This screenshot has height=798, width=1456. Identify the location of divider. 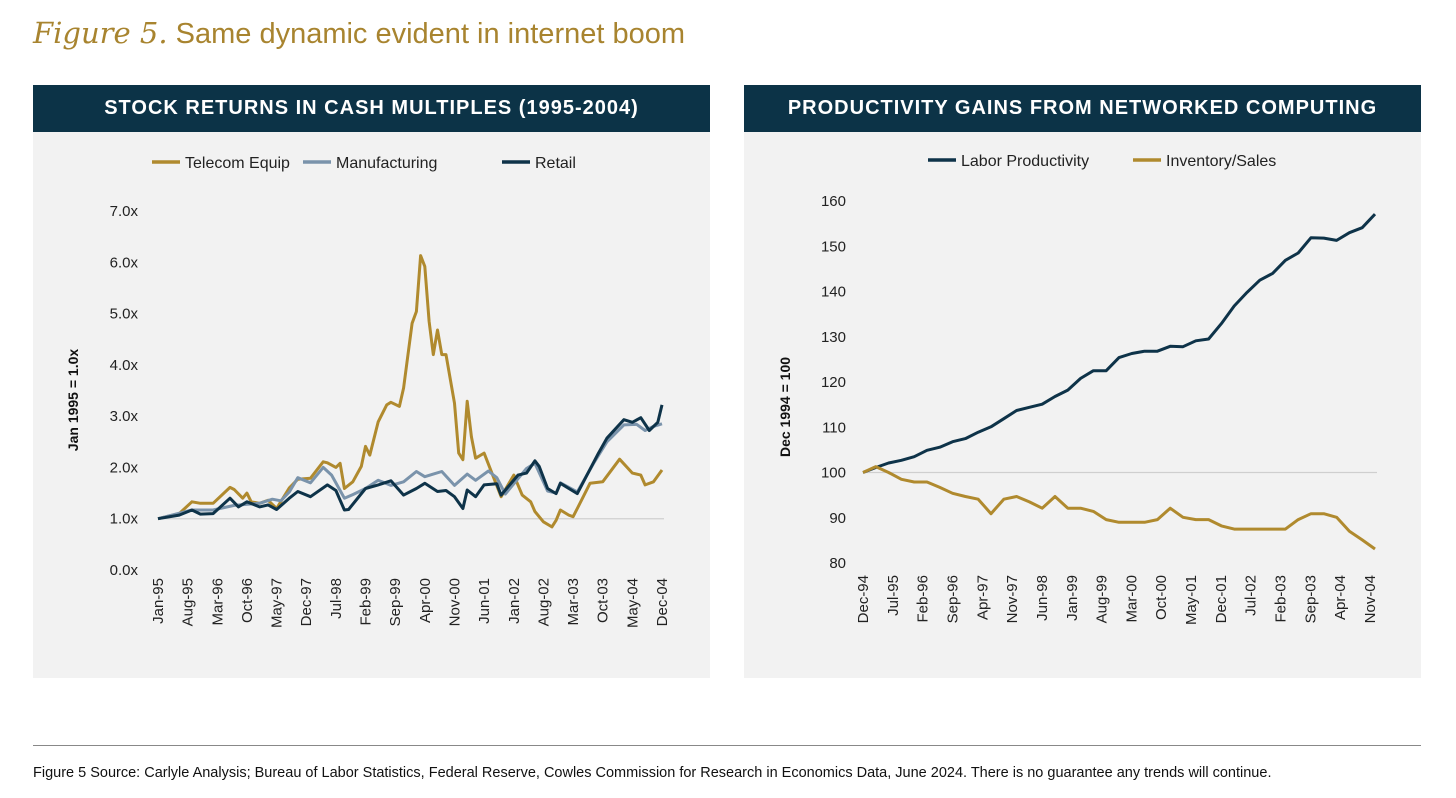
(727, 745).